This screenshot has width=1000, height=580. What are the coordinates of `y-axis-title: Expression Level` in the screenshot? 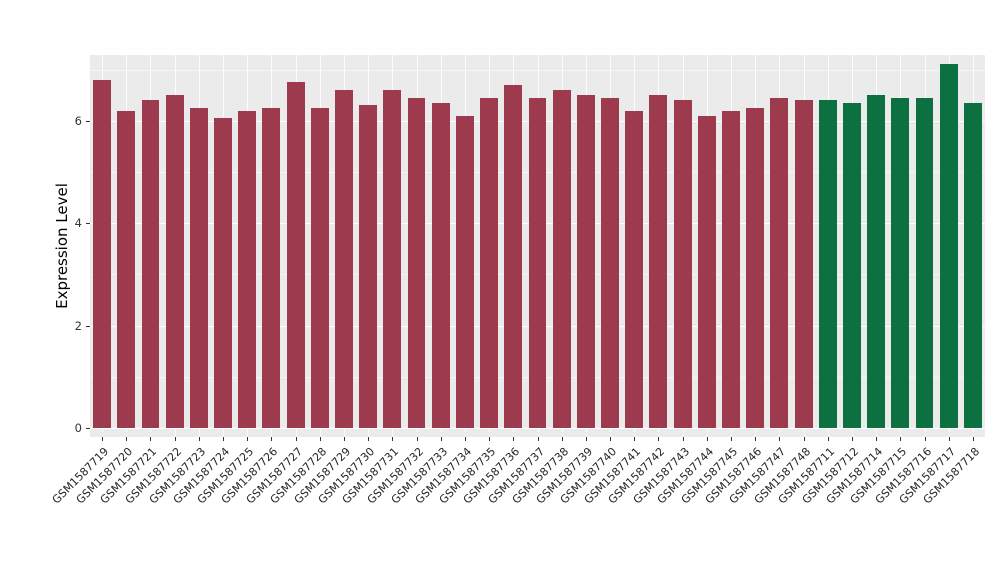 It's located at (62, 246).